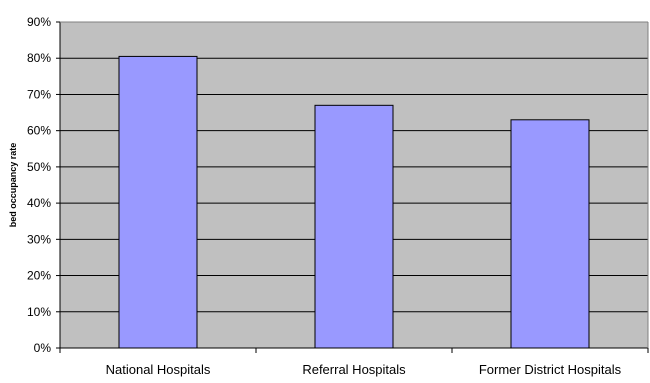 Image resolution: width=650 pixels, height=383 pixels. Describe the element at coordinates (39, 167) in the screenshot. I see `y-tick-label: 50%` at that location.